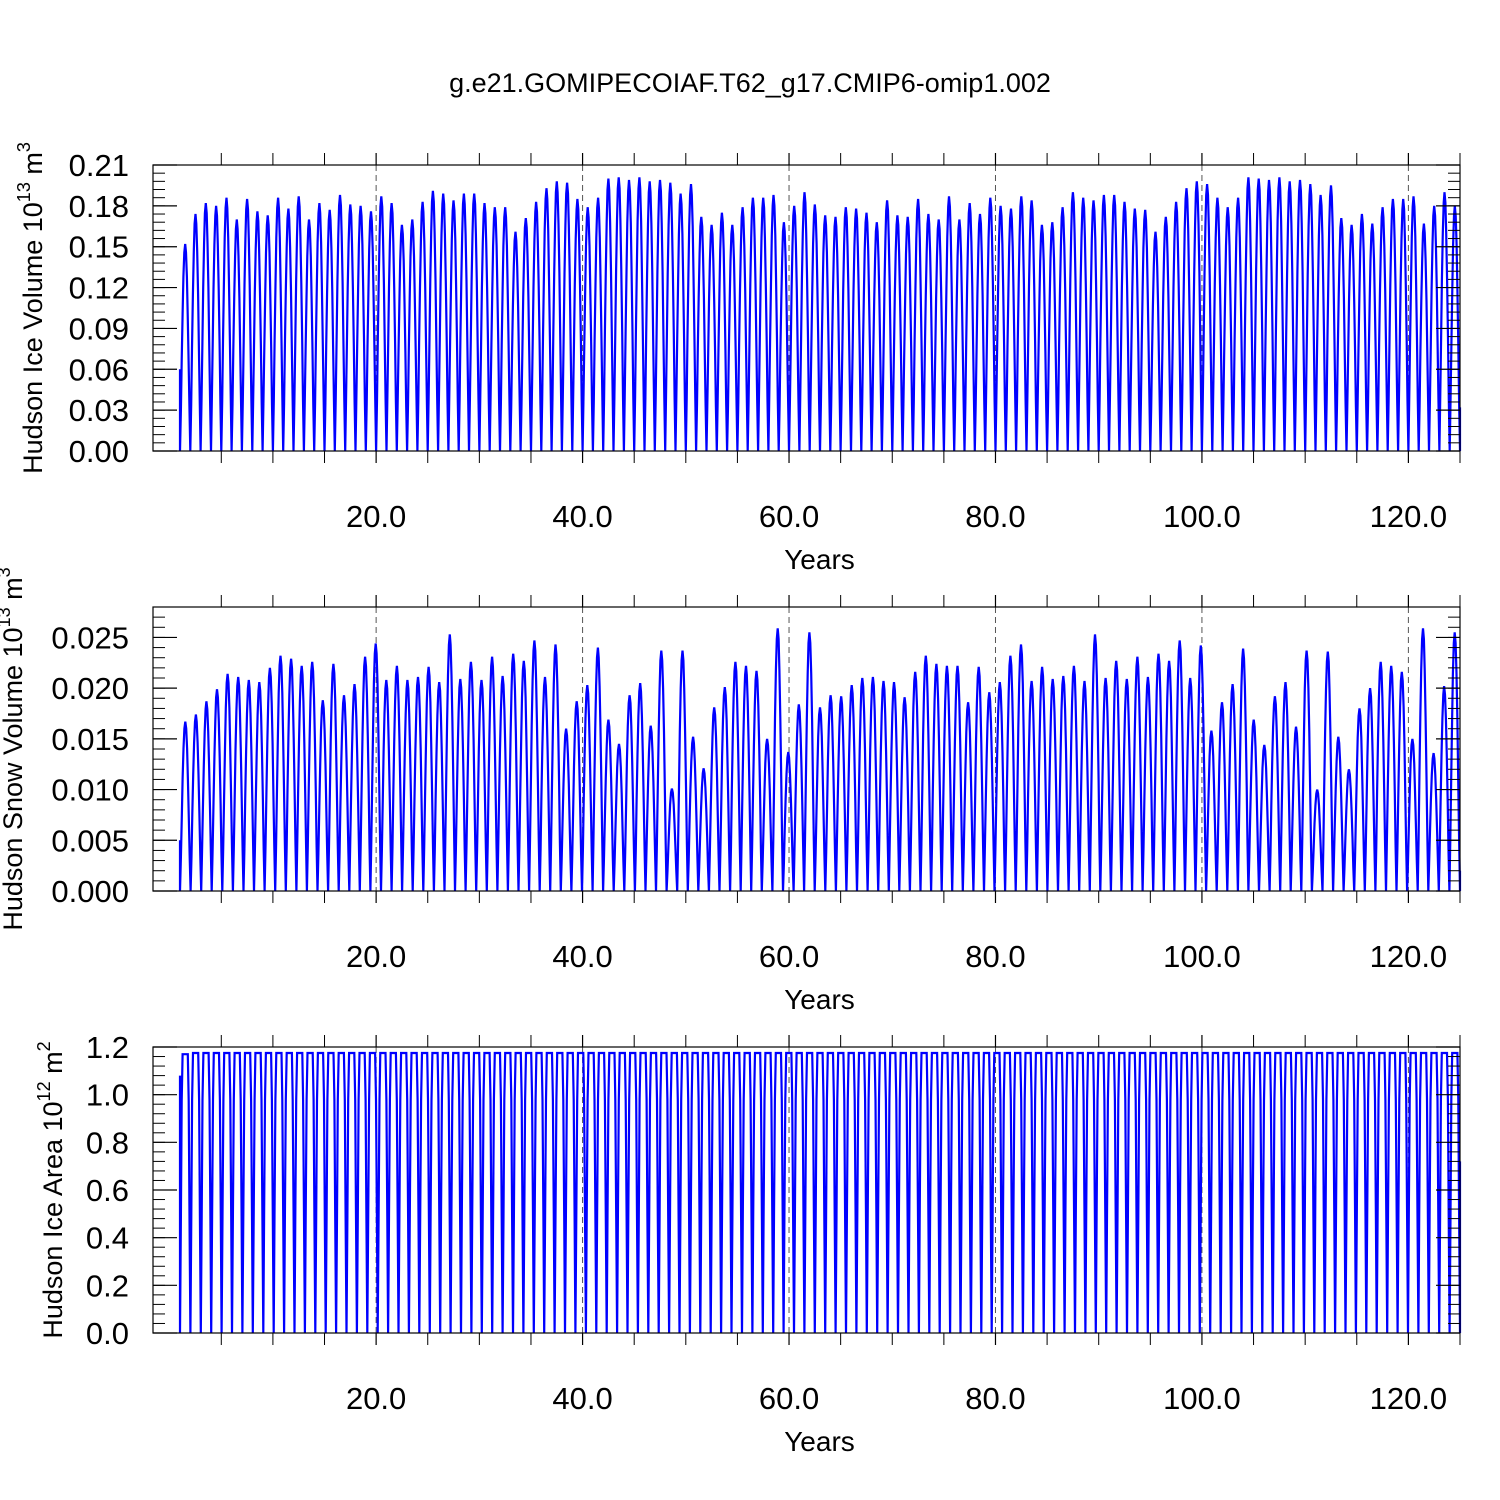 The height and width of the screenshot is (1500, 1500). What do you see at coordinates (99, 165) in the screenshot?
I see `y-tick-label: 0.21` at bounding box center [99, 165].